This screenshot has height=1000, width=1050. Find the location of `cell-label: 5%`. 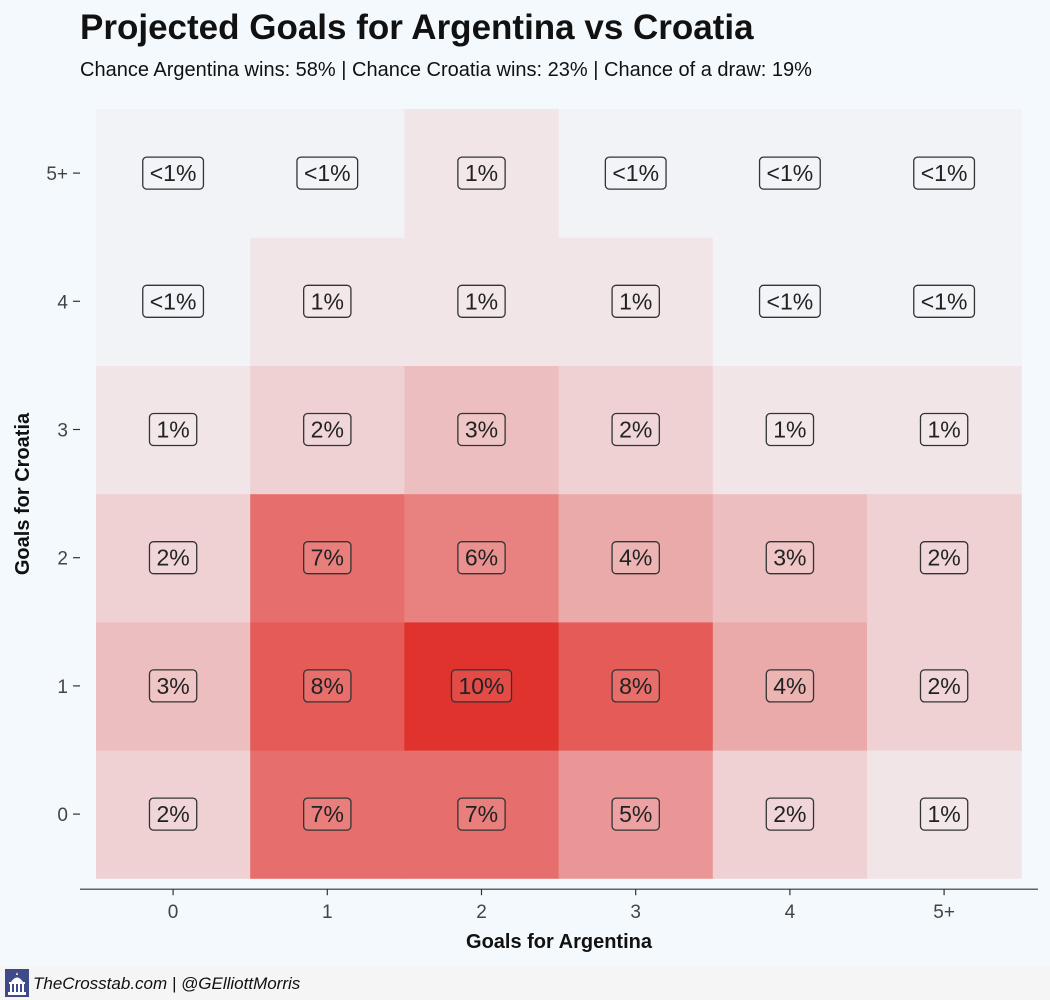

cell-label: 5% is located at coordinates (635, 814).